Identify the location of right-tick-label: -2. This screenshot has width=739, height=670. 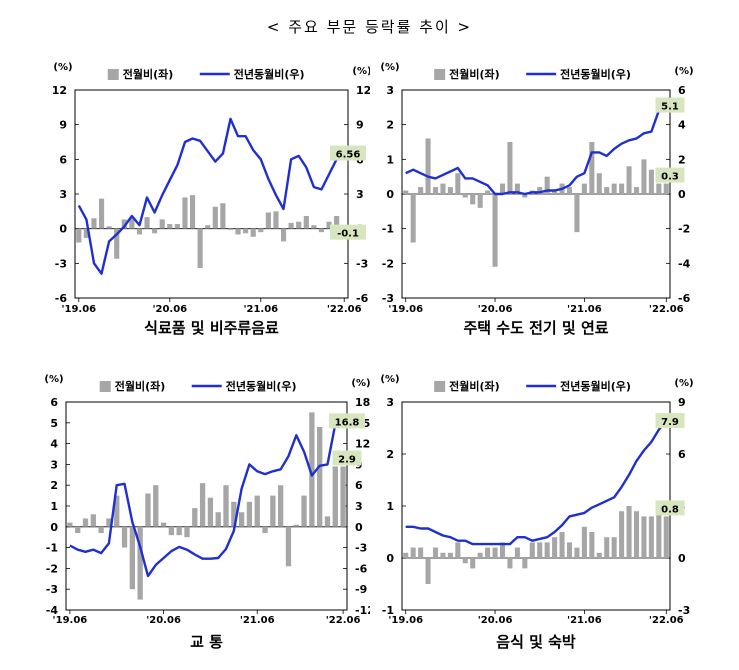
(684, 229).